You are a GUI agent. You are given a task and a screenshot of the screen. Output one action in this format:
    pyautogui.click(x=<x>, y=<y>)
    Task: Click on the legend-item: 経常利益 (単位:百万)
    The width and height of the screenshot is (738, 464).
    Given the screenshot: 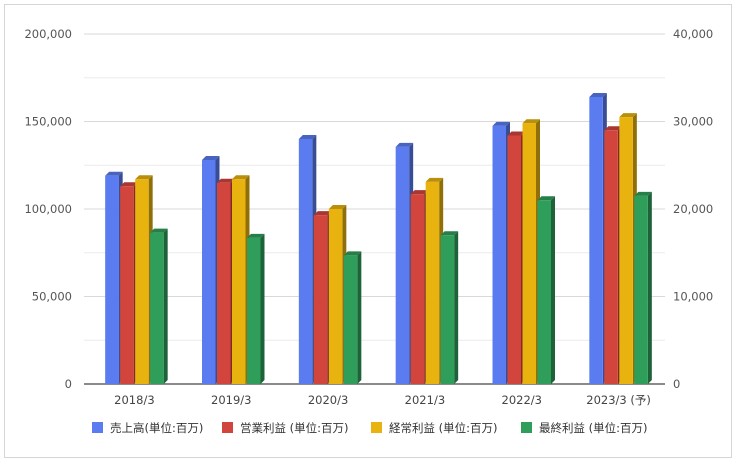 What is the action you would take?
    pyautogui.click(x=434, y=428)
    